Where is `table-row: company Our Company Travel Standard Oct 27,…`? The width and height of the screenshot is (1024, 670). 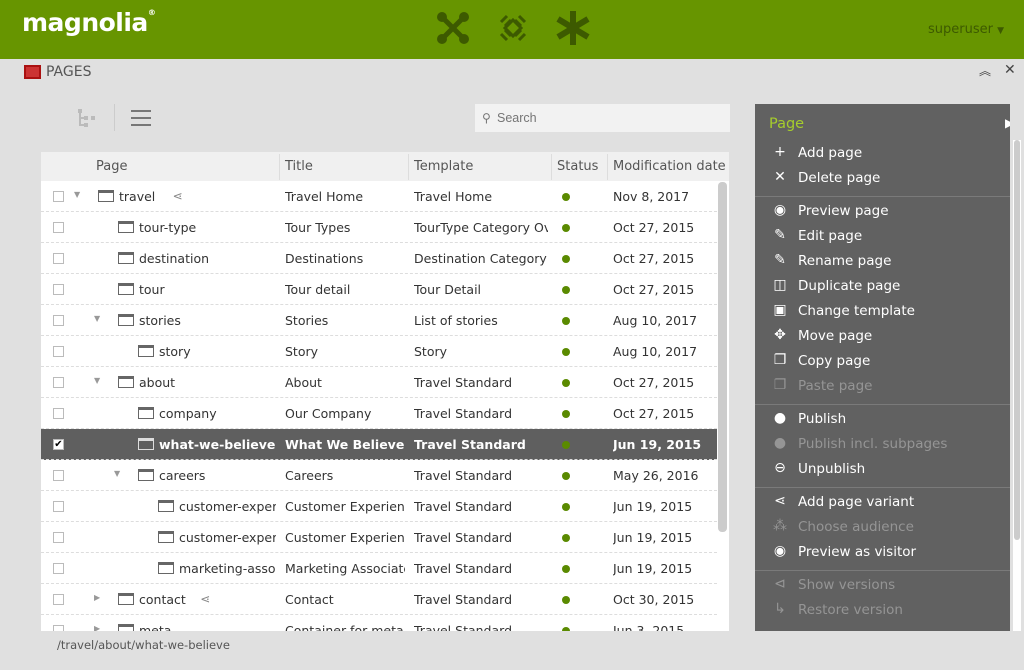
table-row: company Our Company Travel Standard Oct 27,… is located at coordinates (379, 413).